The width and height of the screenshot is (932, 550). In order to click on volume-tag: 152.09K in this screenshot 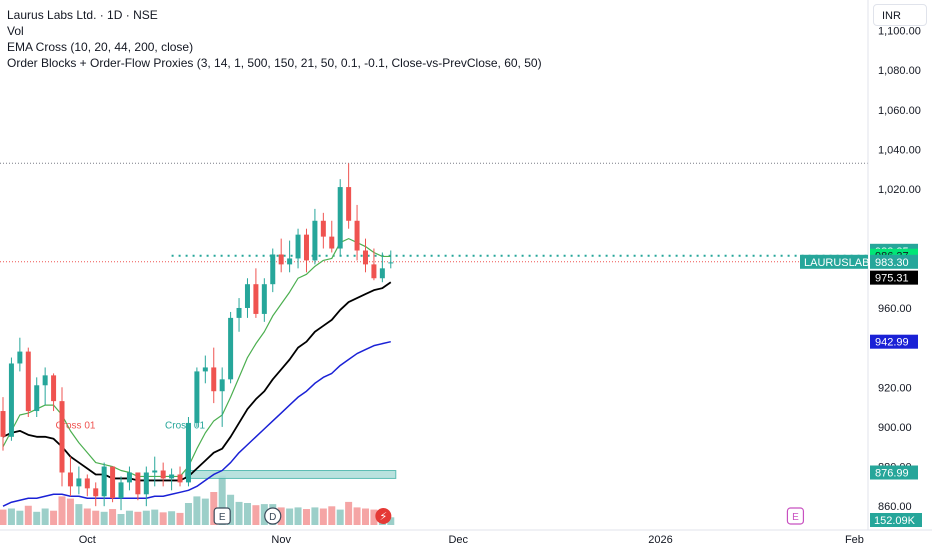, I will do `click(896, 520)`.